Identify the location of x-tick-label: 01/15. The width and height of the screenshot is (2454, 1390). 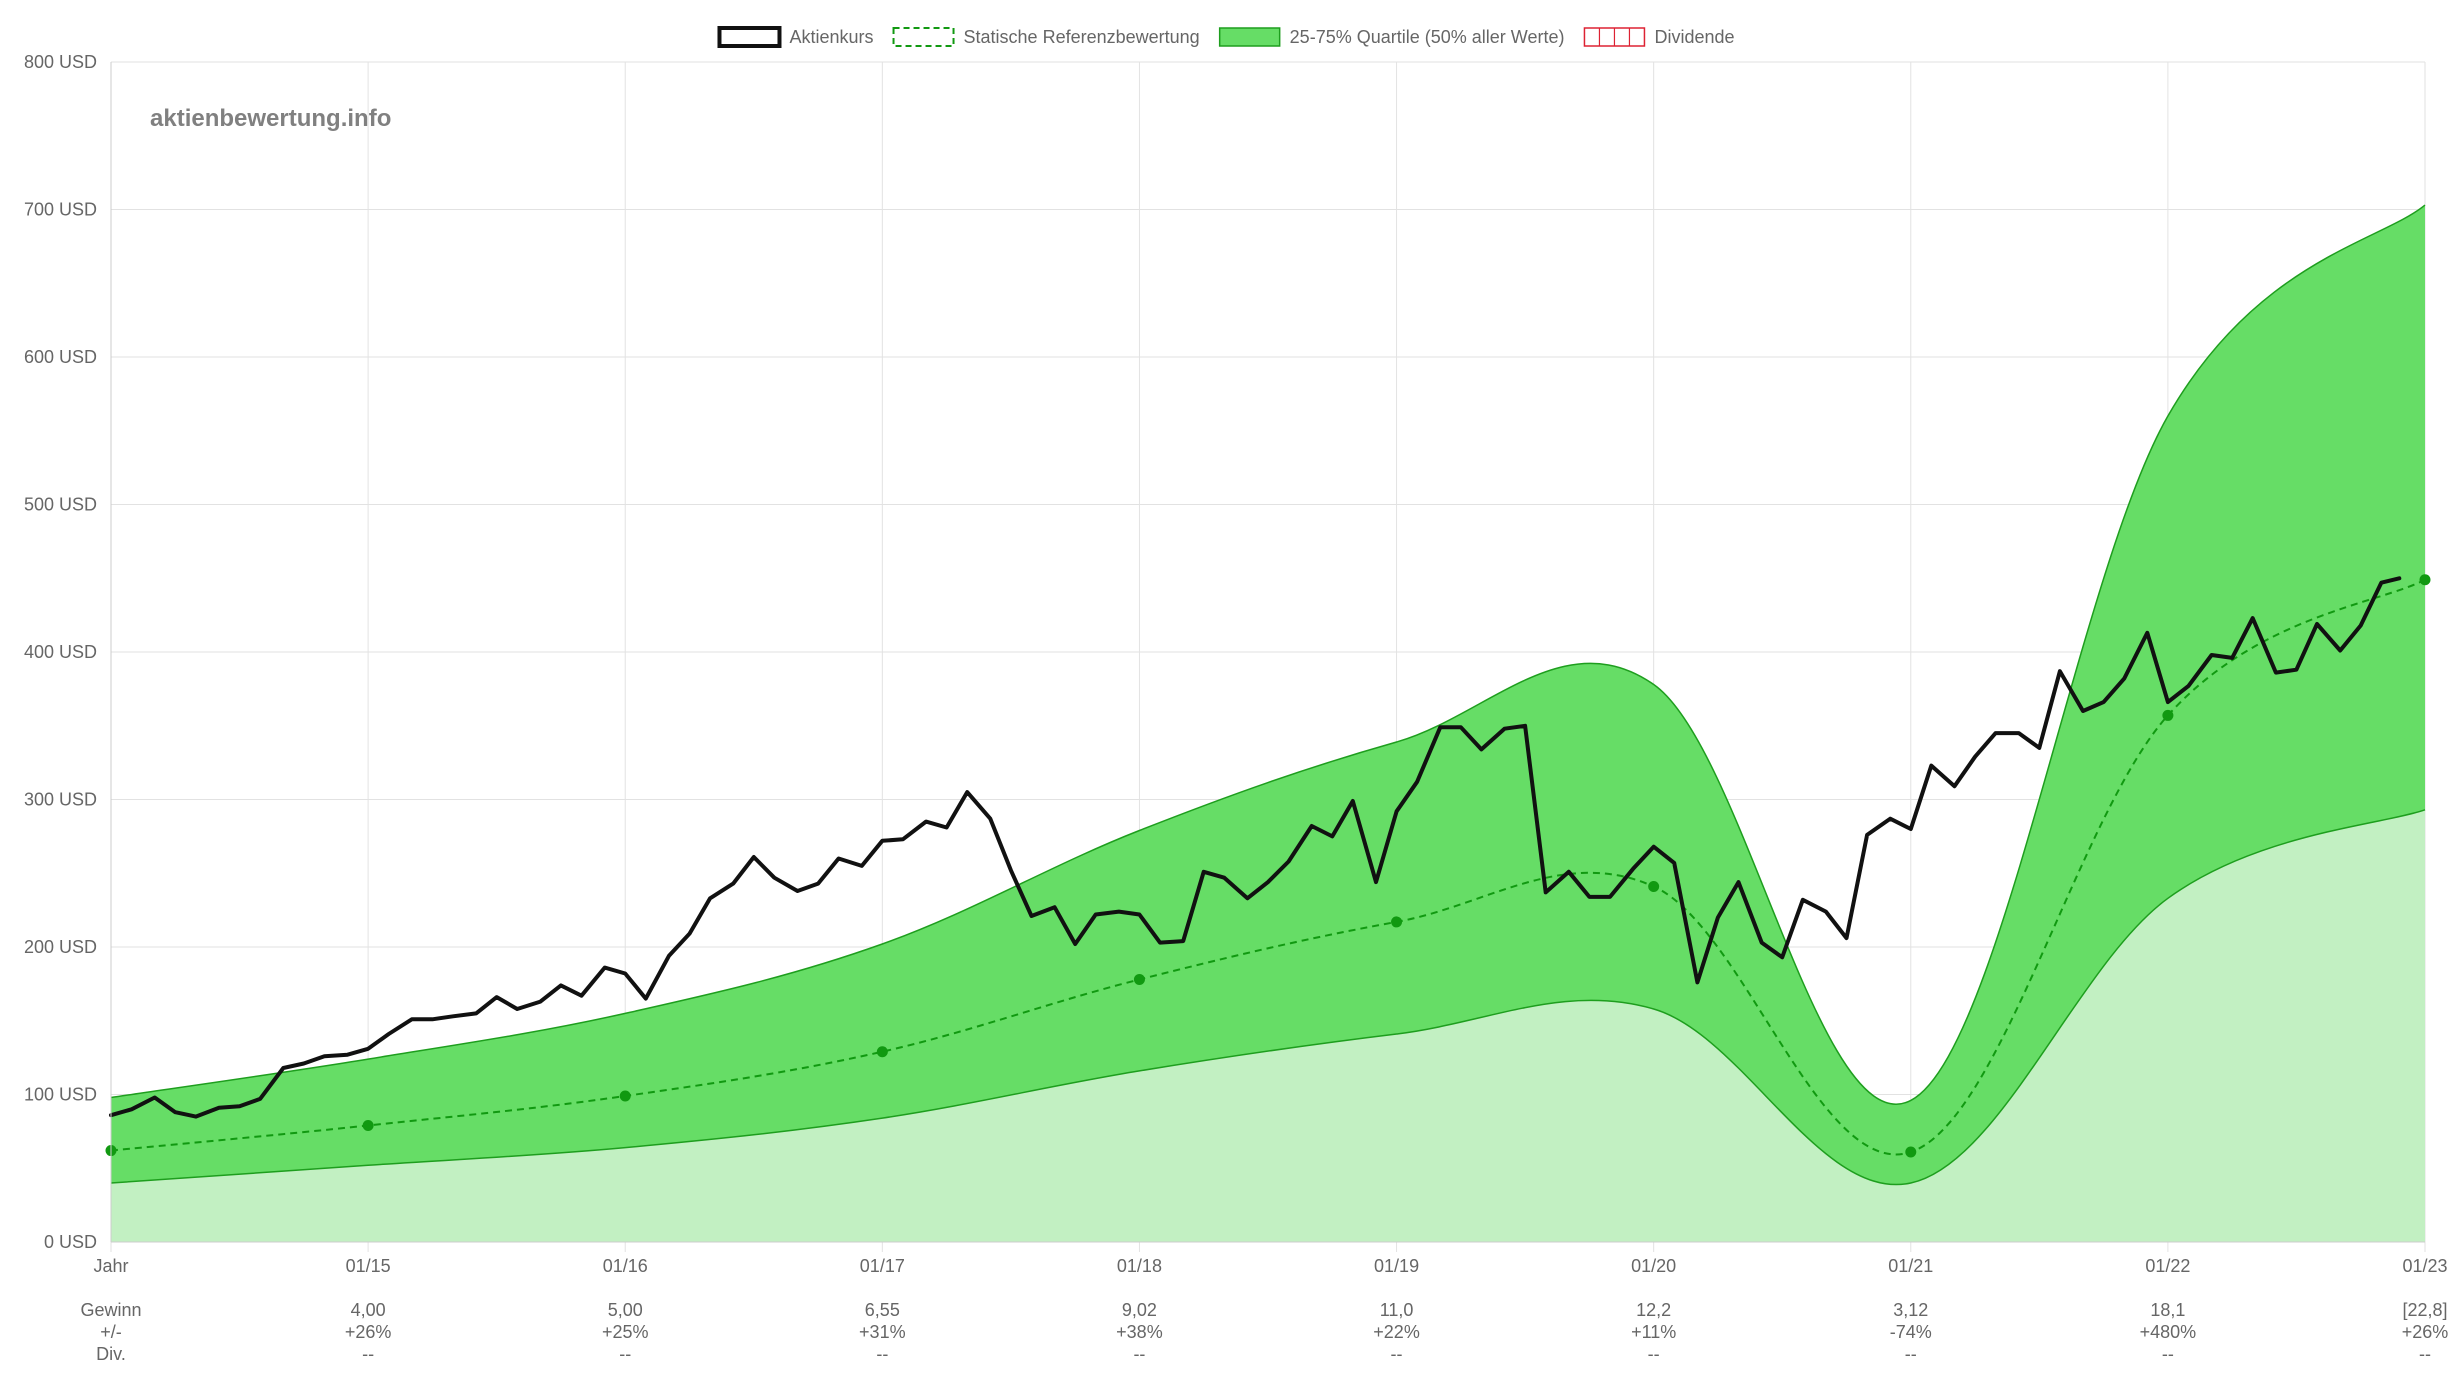
(368, 1266).